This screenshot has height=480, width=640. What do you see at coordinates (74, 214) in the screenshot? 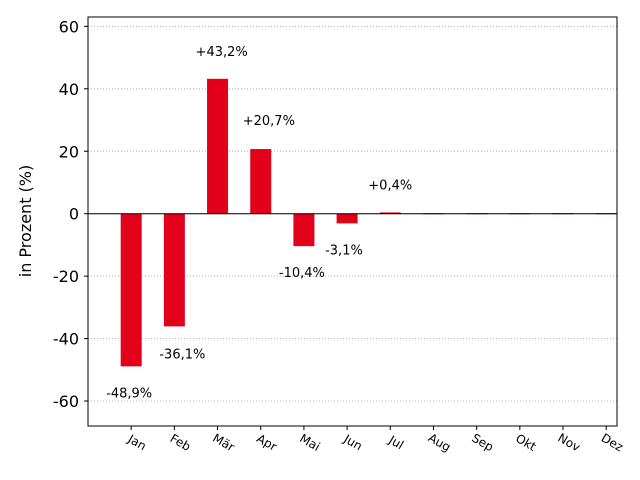
I see `y-tick-label: 0` at bounding box center [74, 214].